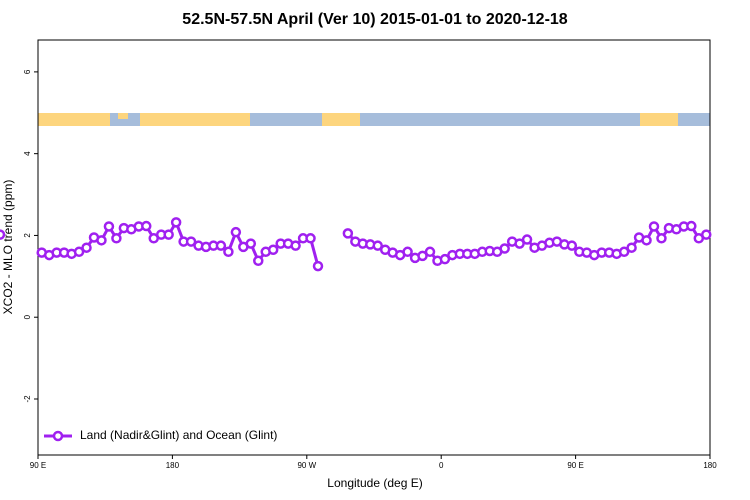 This screenshot has width=750, height=500. Describe the element at coordinates (27, 316) in the screenshot. I see `y-tick-label: 0` at that location.